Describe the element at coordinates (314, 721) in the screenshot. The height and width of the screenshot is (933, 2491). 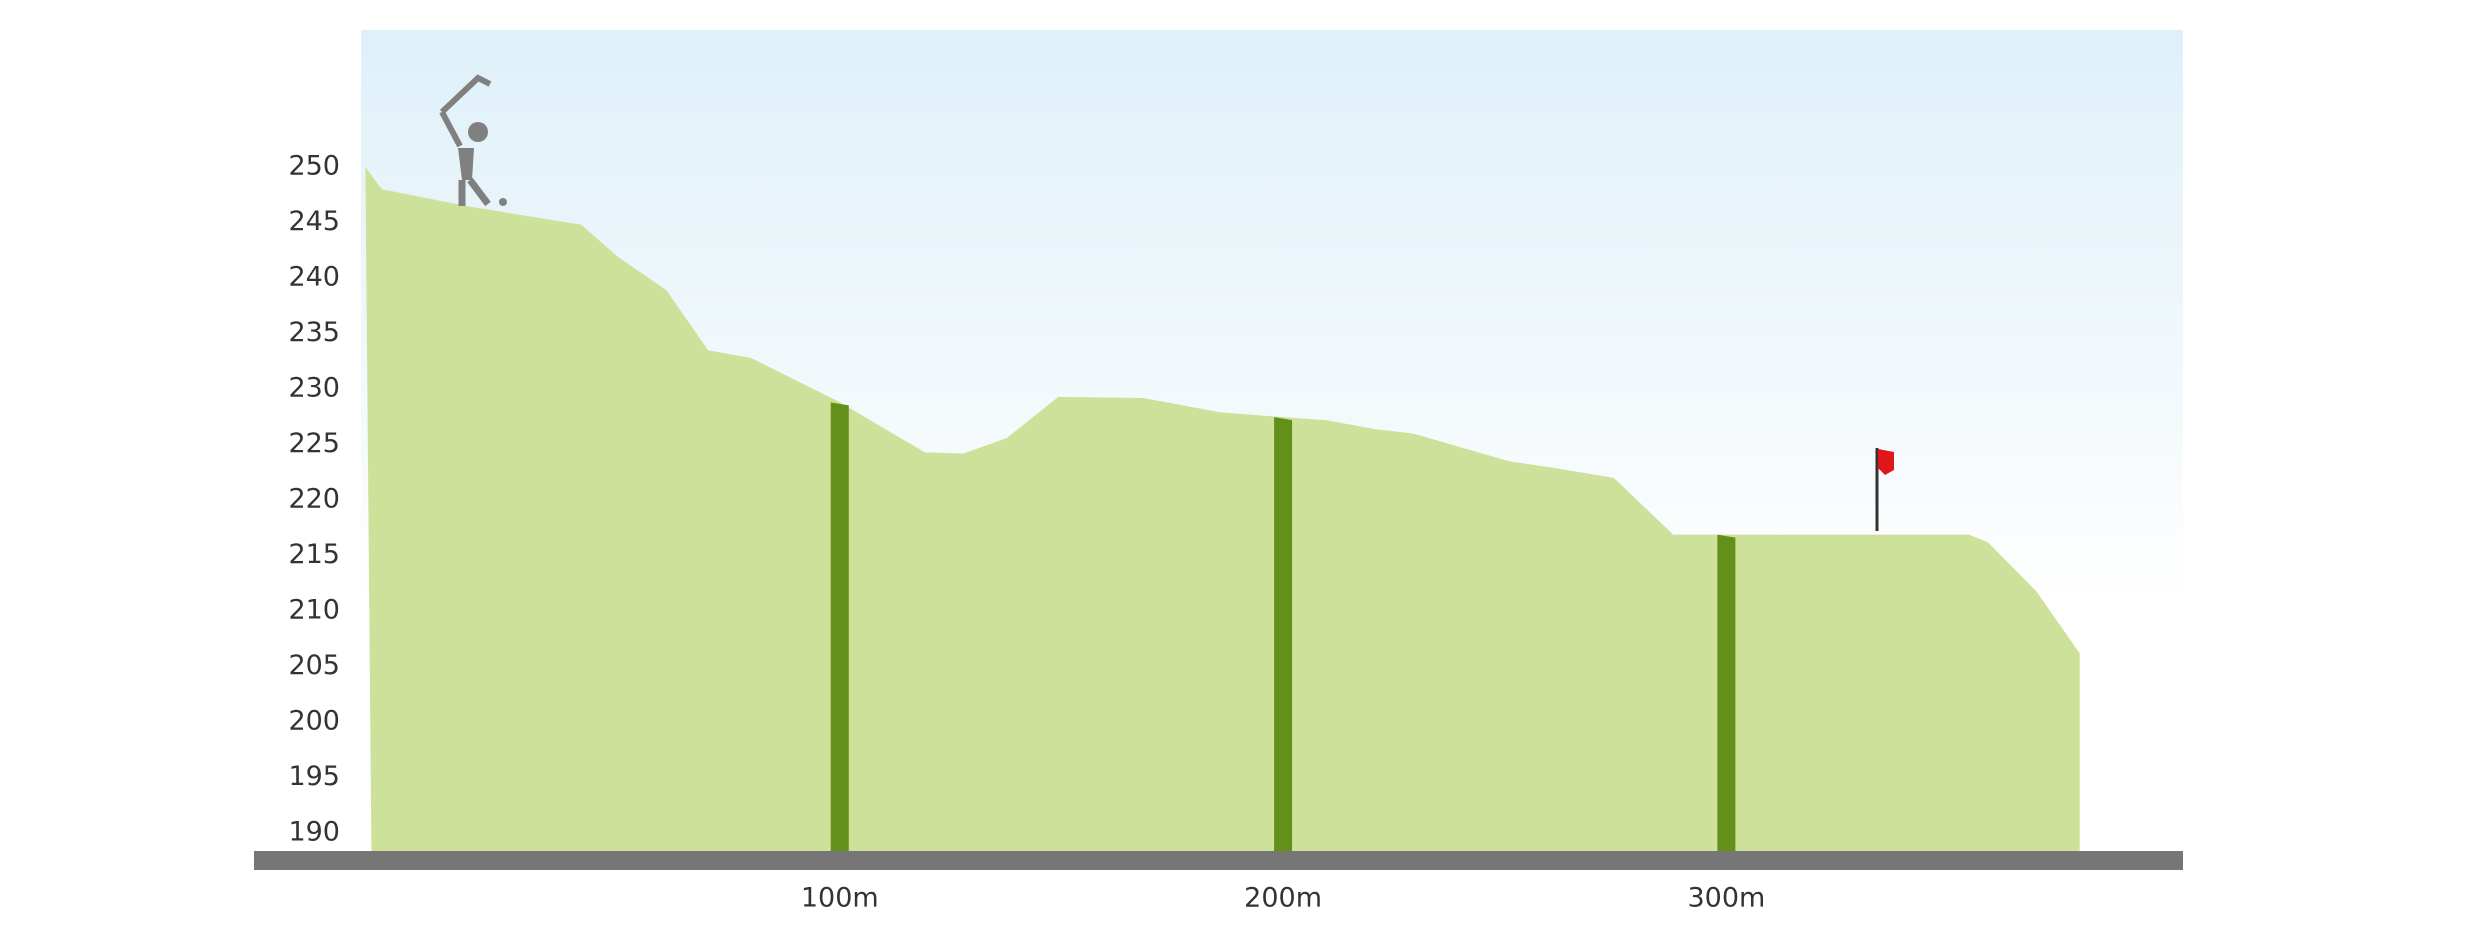
I see `y-tick-label: 200` at that location.